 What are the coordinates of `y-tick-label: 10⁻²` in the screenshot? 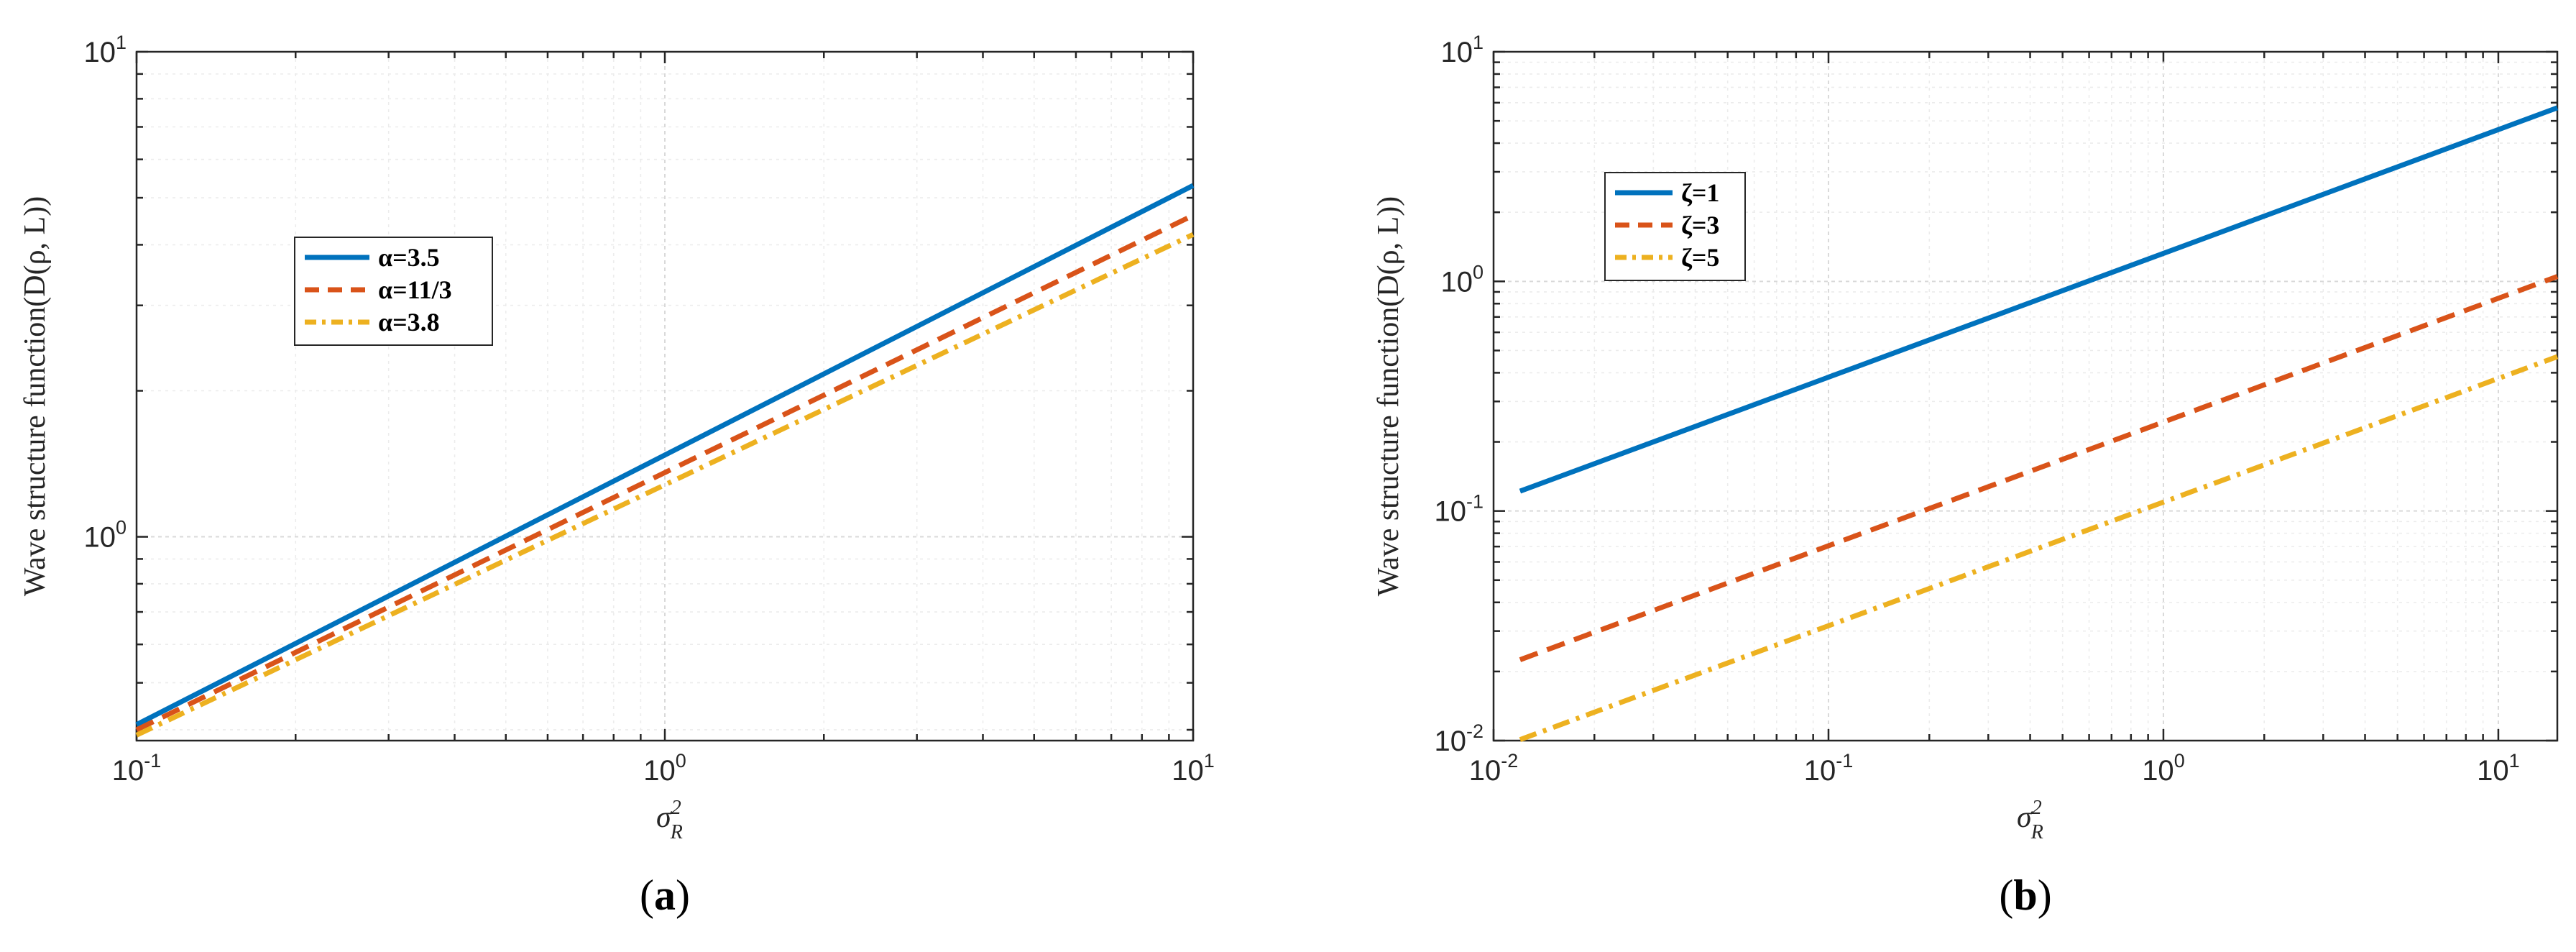 It's located at (1459, 738).